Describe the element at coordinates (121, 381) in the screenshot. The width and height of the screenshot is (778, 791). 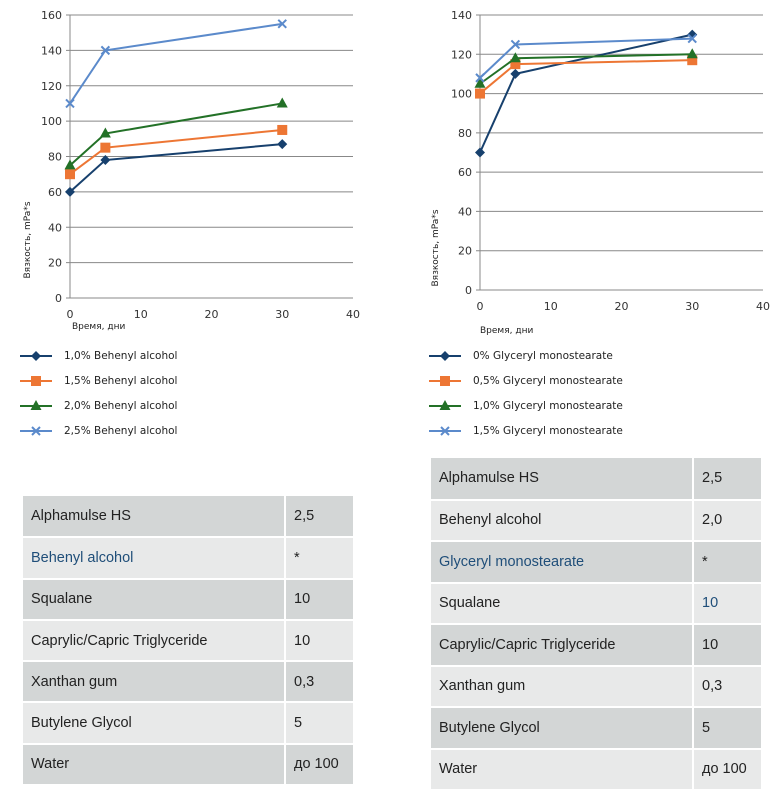
I see `legend-label: 1,5% Behenyl alcohol` at that location.